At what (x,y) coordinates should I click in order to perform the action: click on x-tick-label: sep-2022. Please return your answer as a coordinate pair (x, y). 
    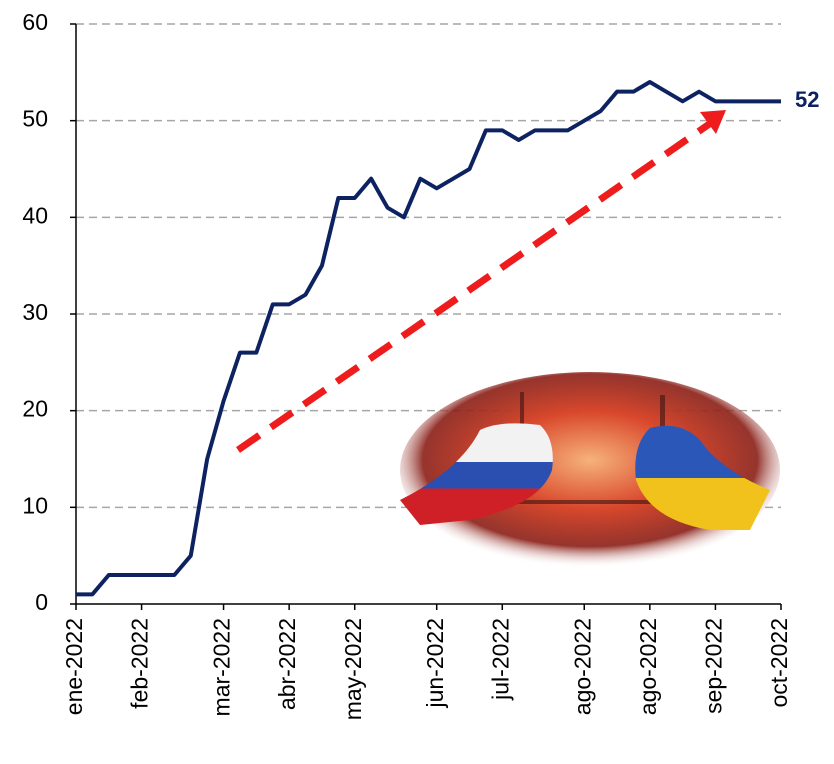
    Looking at the image, I should click on (713, 666).